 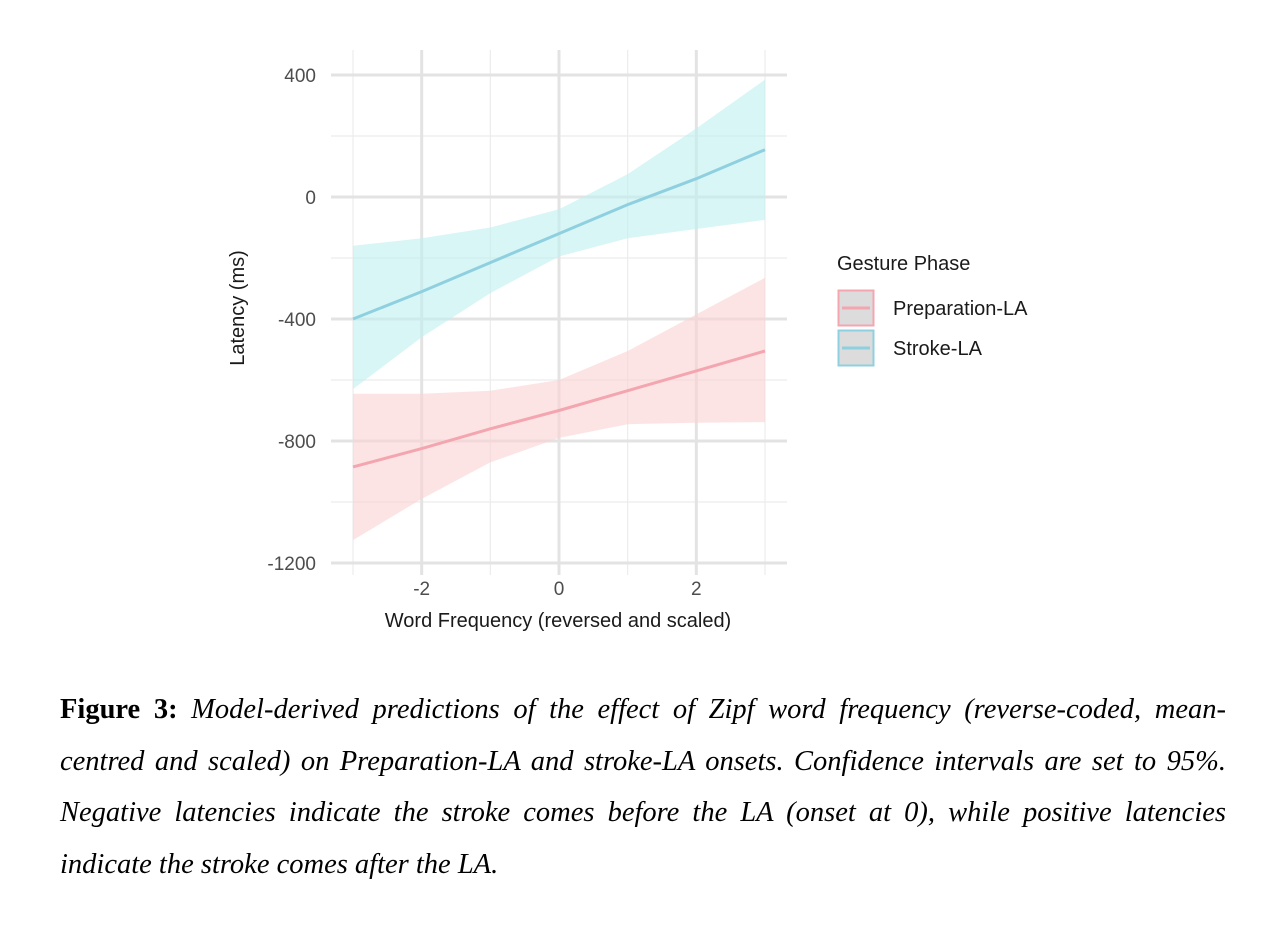 I want to click on y-axis-ticks: 400 0 -400 -800 -1200, so click(x=291, y=320).